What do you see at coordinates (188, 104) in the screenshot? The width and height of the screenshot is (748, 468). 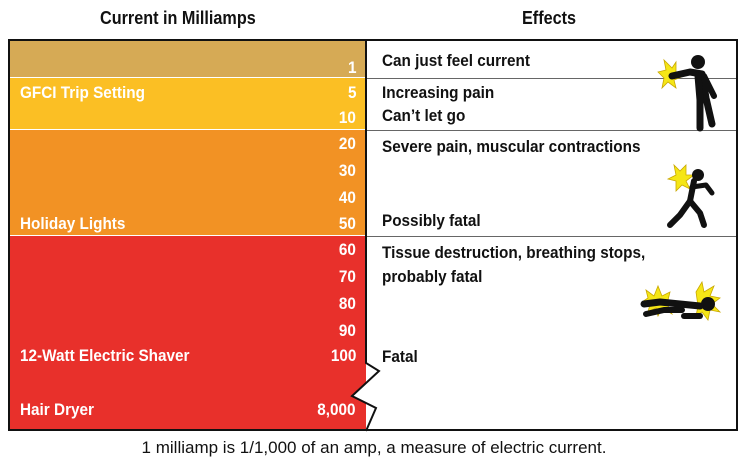 I see `band-gfci` at bounding box center [188, 104].